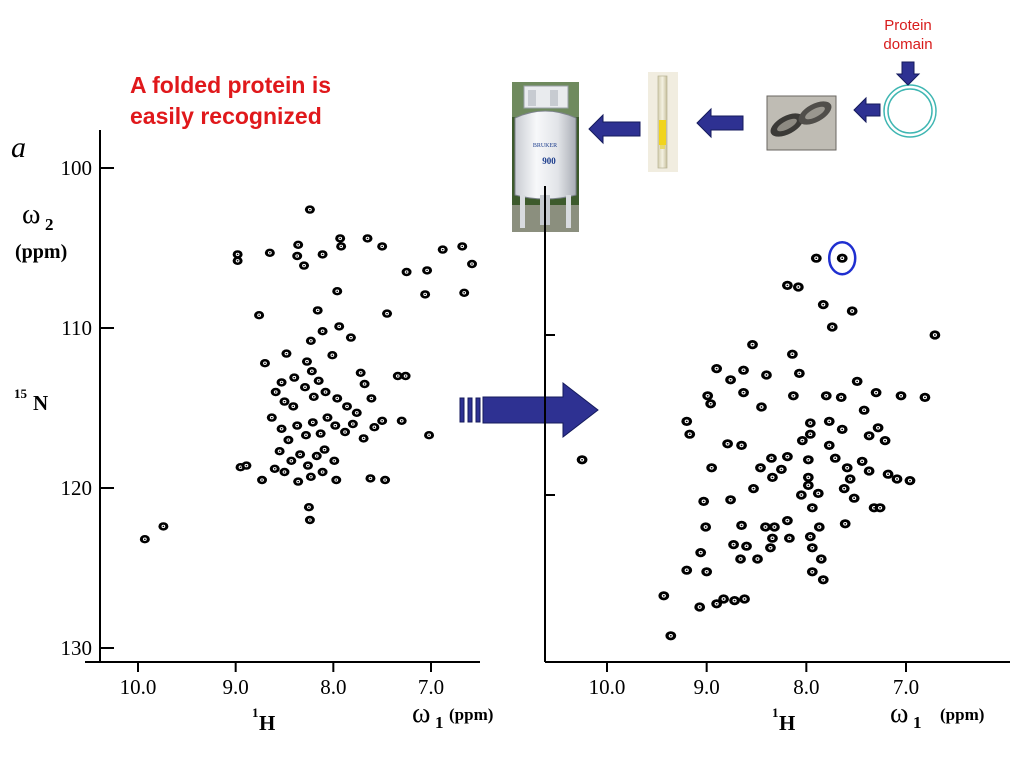 The height and width of the screenshot is (768, 1024). What do you see at coordinates (908, 25) in the screenshot?
I see `domain-label-line-1: Protein` at bounding box center [908, 25].